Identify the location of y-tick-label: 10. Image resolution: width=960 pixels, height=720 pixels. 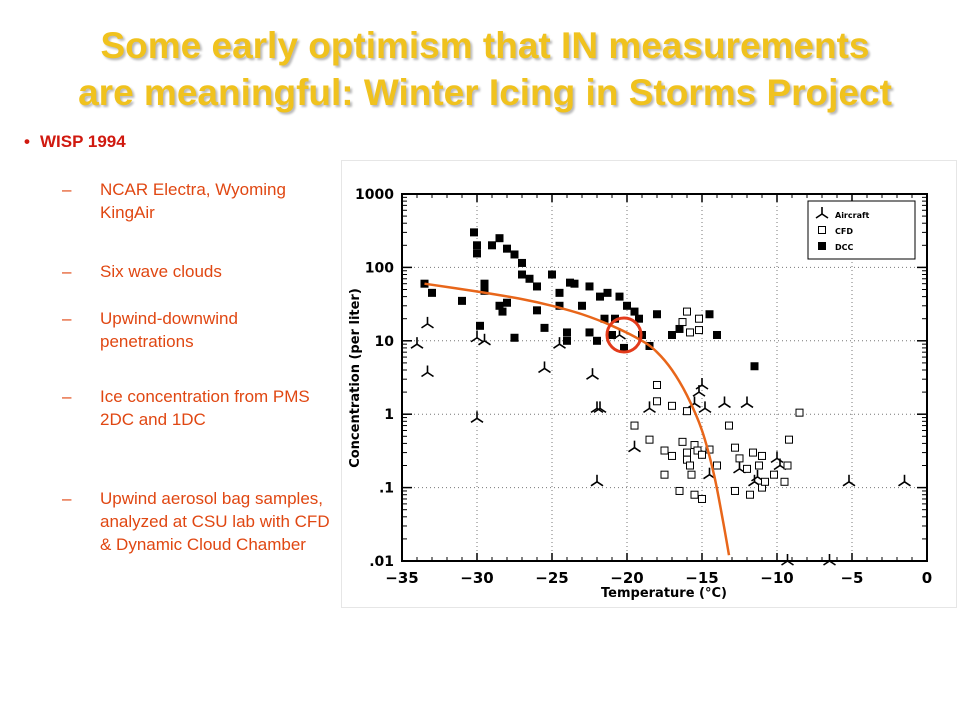
(385, 342).